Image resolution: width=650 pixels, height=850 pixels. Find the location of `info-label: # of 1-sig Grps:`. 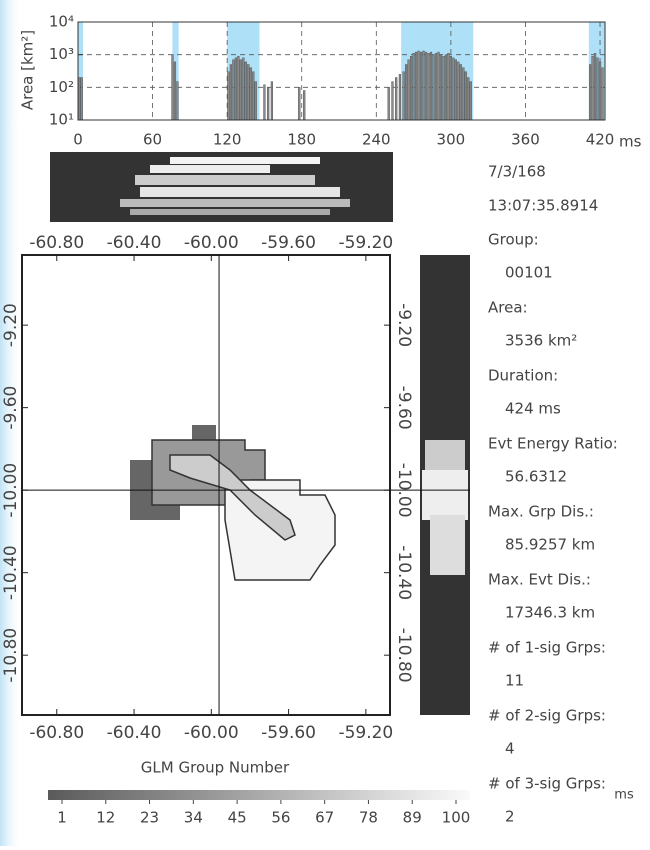

info-label: # of 1-sig Grps: is located at coordinates (547, 648).